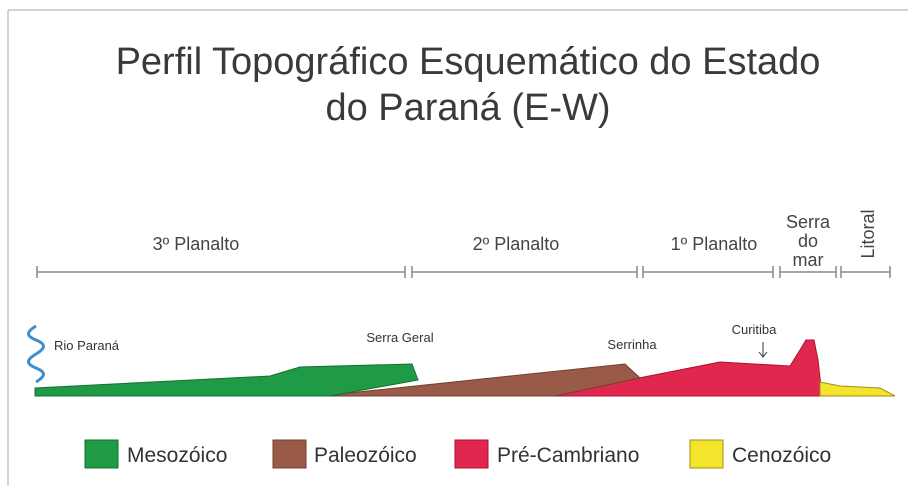 The width and height of the screenshot is (908, 486). I want to click on legend-label: Mesozóico, so click(177, 455).